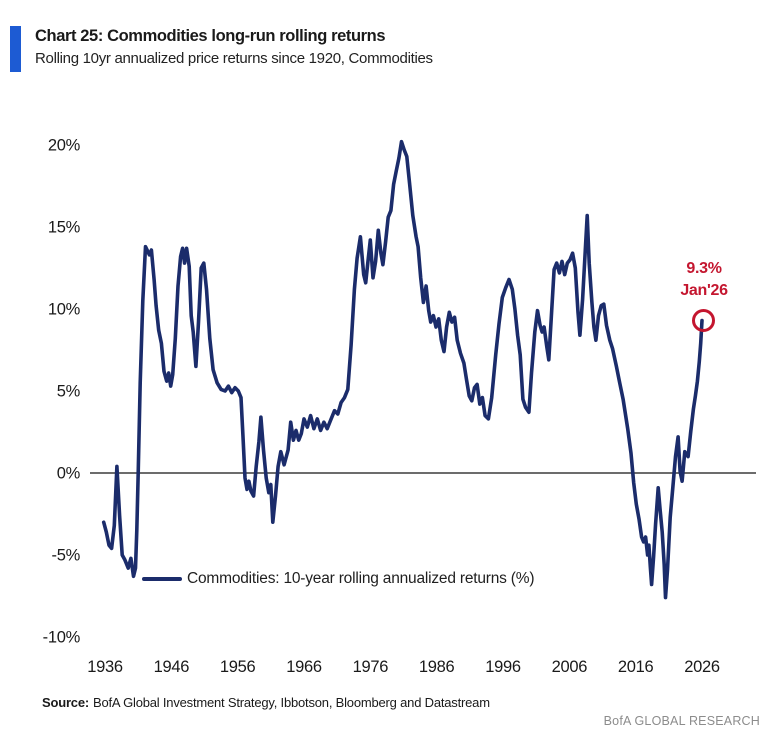 This screenshot has height=756, width=778. Describe the element at coordinates (371, 667) in the screenshot. I see `x-tick-label: 1976` at that location.